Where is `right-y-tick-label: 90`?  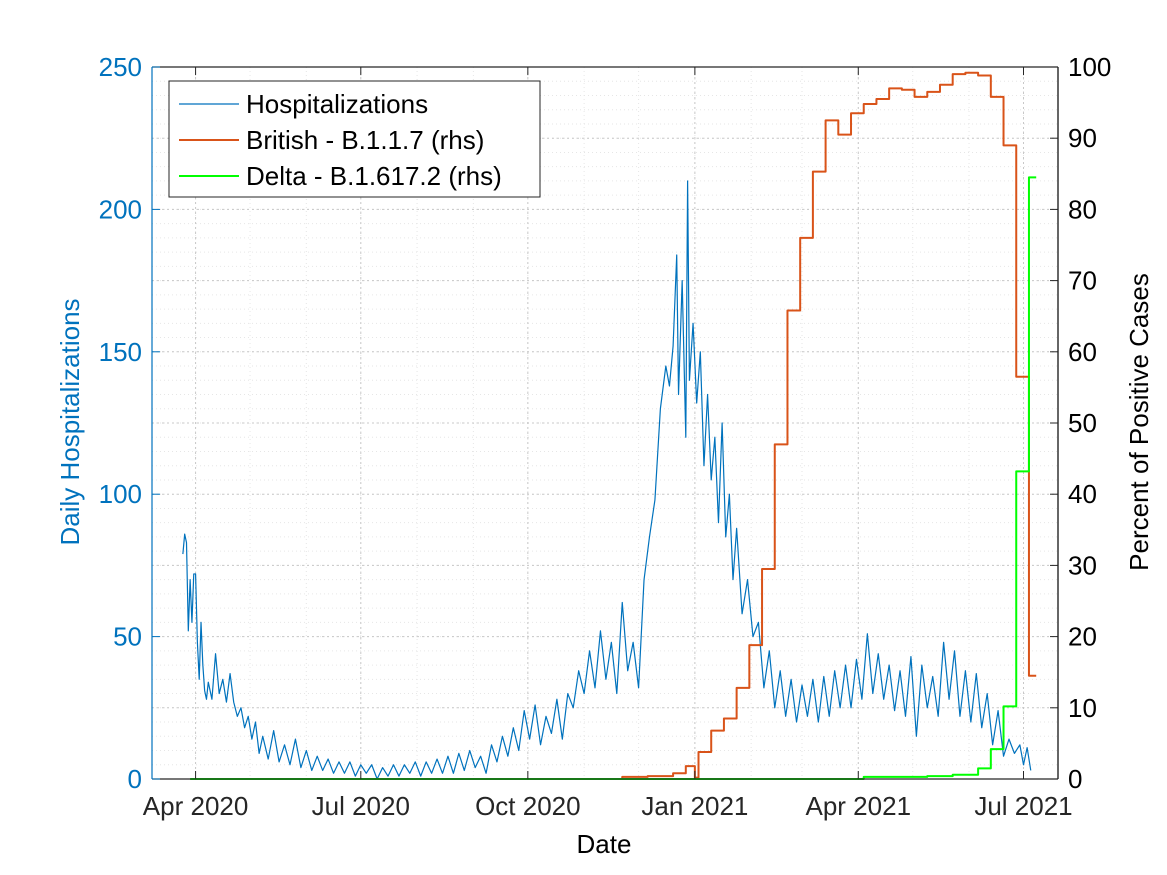
right-y-tick-label: 90 is located at coordinates (1082, 138).